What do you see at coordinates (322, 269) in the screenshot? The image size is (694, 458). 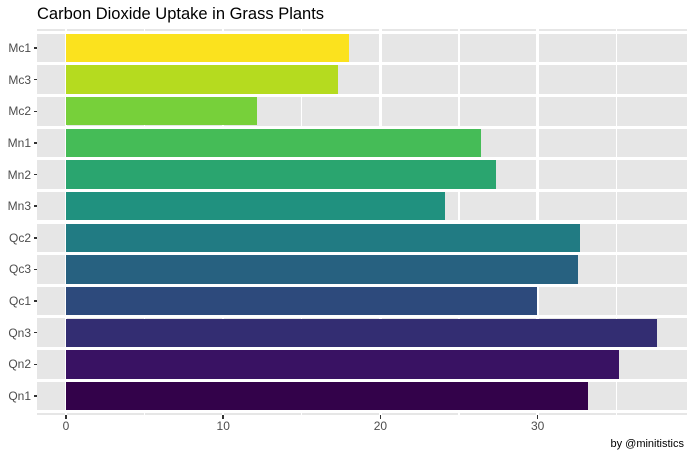 I see `bar-qc3` at bounding box center [322, 269].